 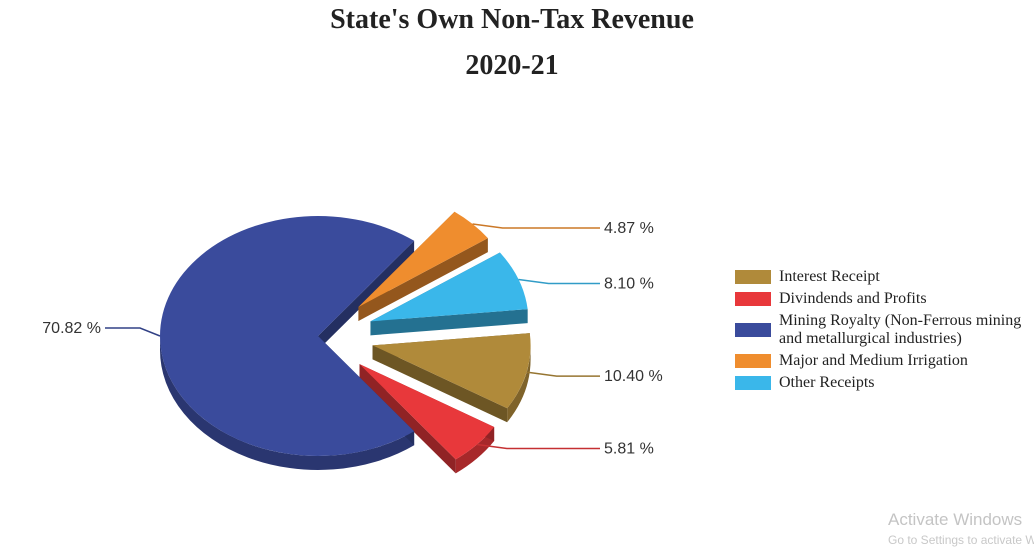 I want to click on legend-label: Divindends and Profits, so click(x=853, y=298).